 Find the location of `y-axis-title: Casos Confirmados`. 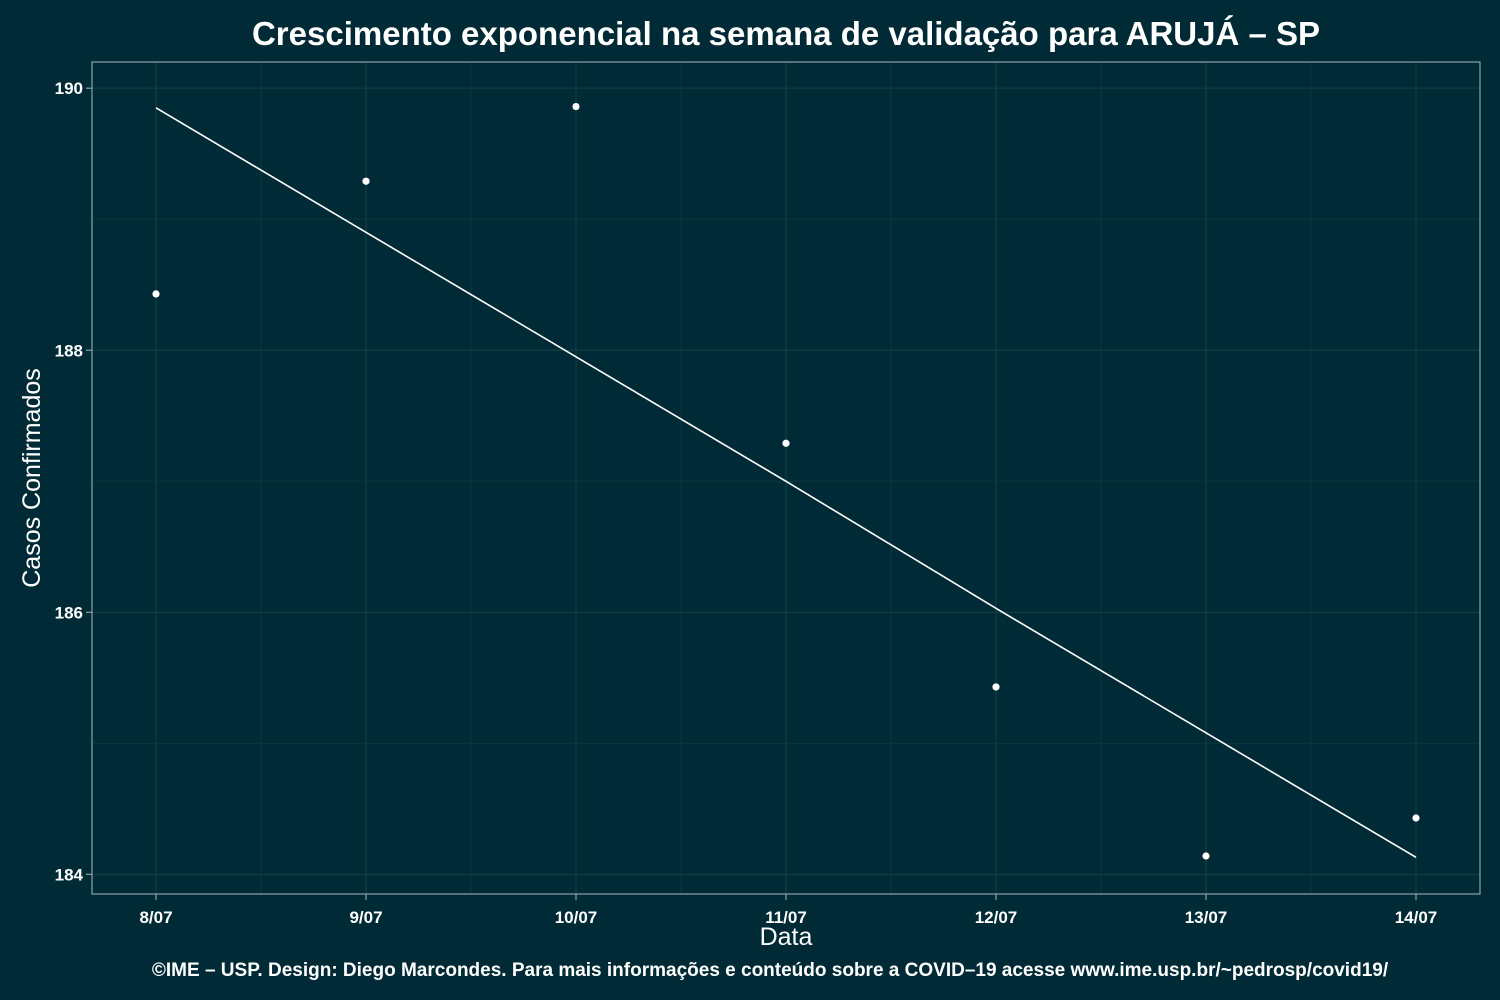

y-axis-title: Casos Confirmados is located at coordinates (32, 478).